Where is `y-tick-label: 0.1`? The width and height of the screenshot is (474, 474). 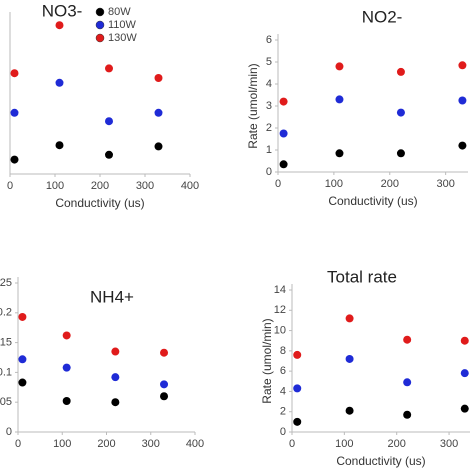
y-tick-label: 0.1 is located at coordinates (6, 372).